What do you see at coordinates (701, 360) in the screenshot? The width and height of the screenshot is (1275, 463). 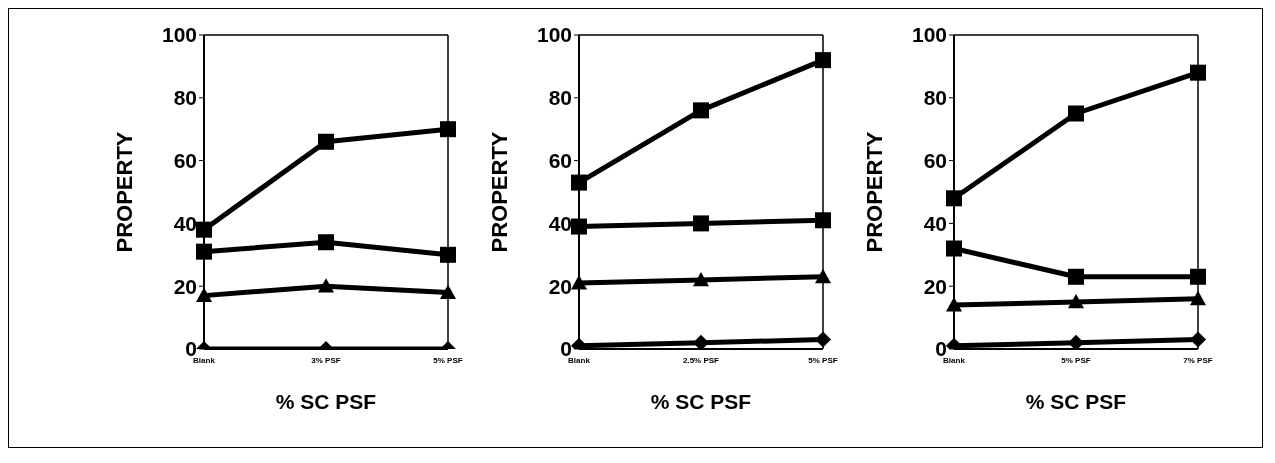 I see `x-tick-label: 2.5% PSF` at bounding box center [701, 360].